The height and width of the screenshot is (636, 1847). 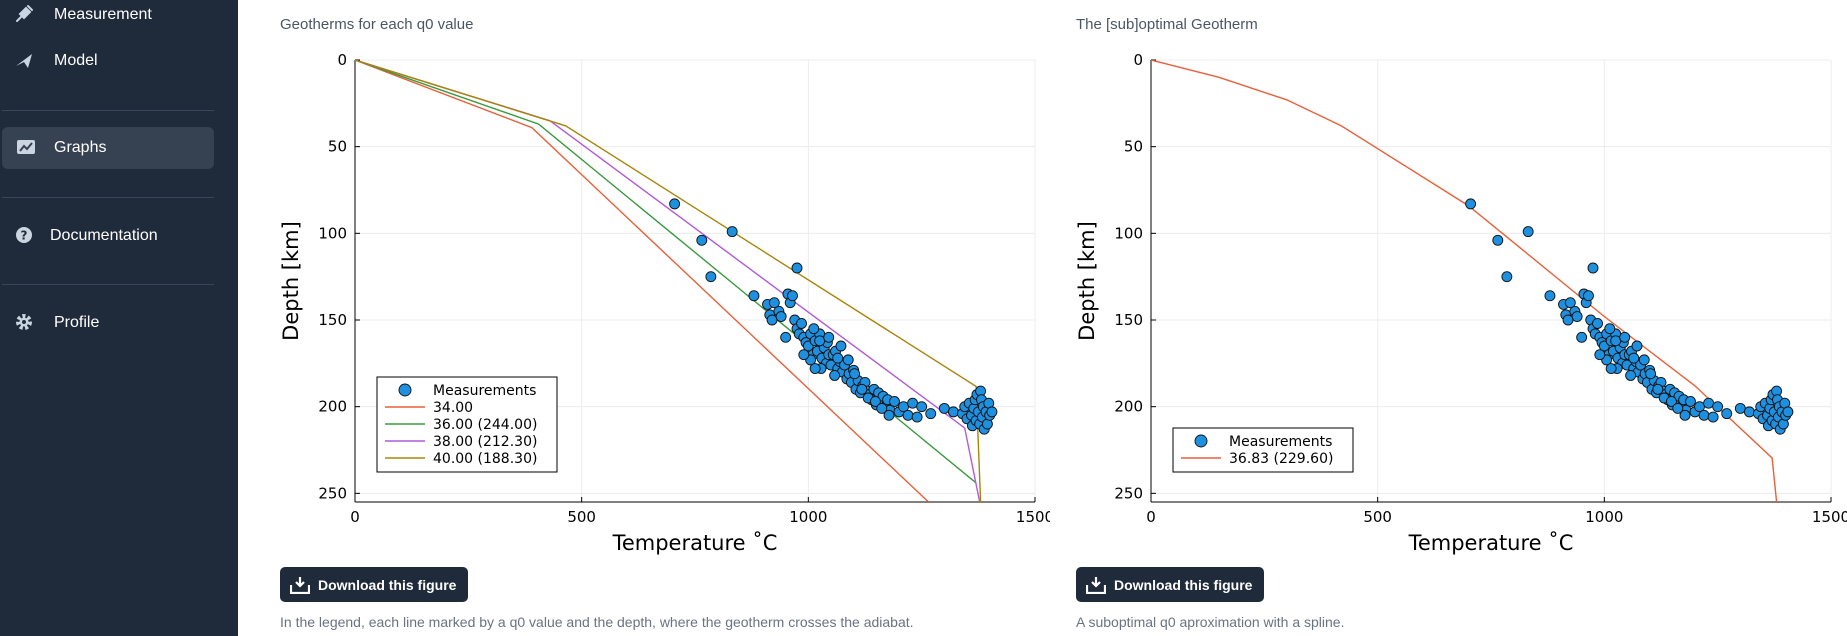 I want to click on x-tick-label: 0, so click(x=1151, y=517).